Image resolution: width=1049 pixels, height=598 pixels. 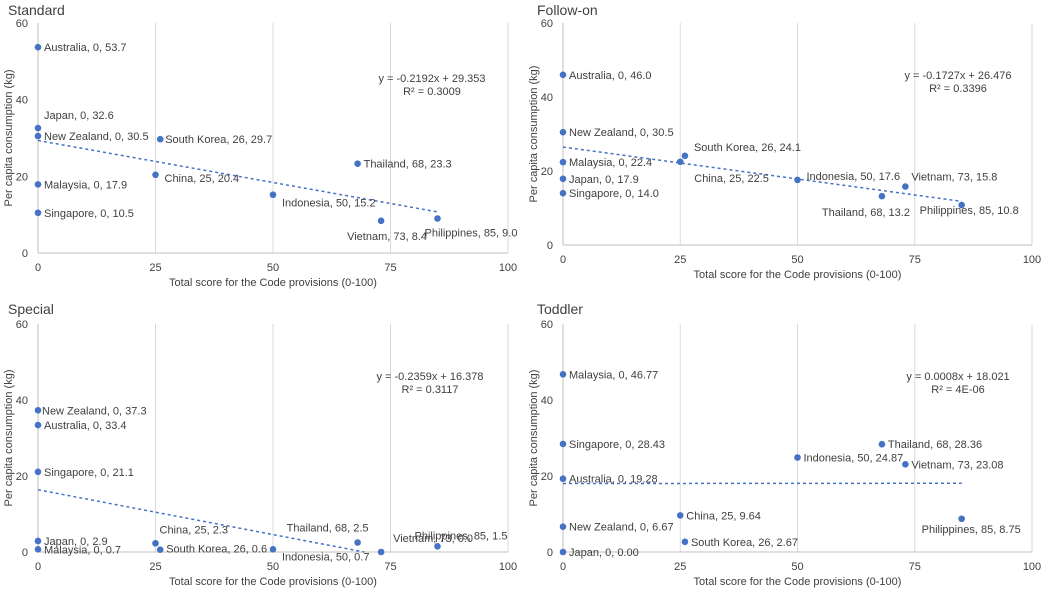 What do you see at coordinates (429, 377) in the screenshot?
I see `trendline-equation: y = -0.2359x + 16.378` at bounding box center [429, 377].